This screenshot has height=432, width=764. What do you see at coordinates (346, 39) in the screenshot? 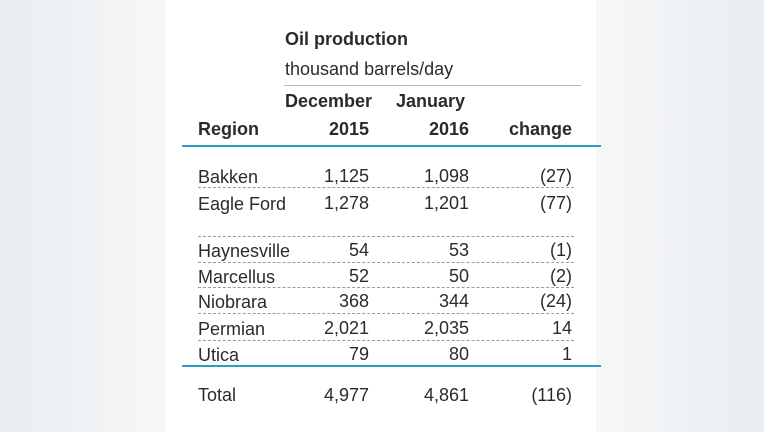
I see `table-title: Oil production` at bounding box center [346, 39].